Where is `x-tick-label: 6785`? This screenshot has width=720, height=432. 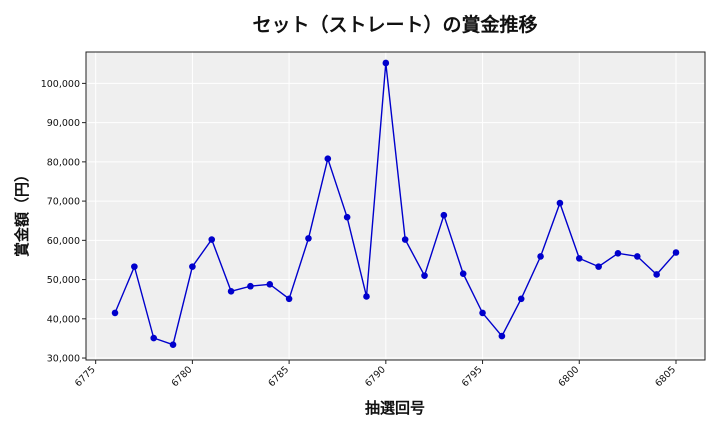
x-tick-label: 6785 is located at coordinates (278, 376).